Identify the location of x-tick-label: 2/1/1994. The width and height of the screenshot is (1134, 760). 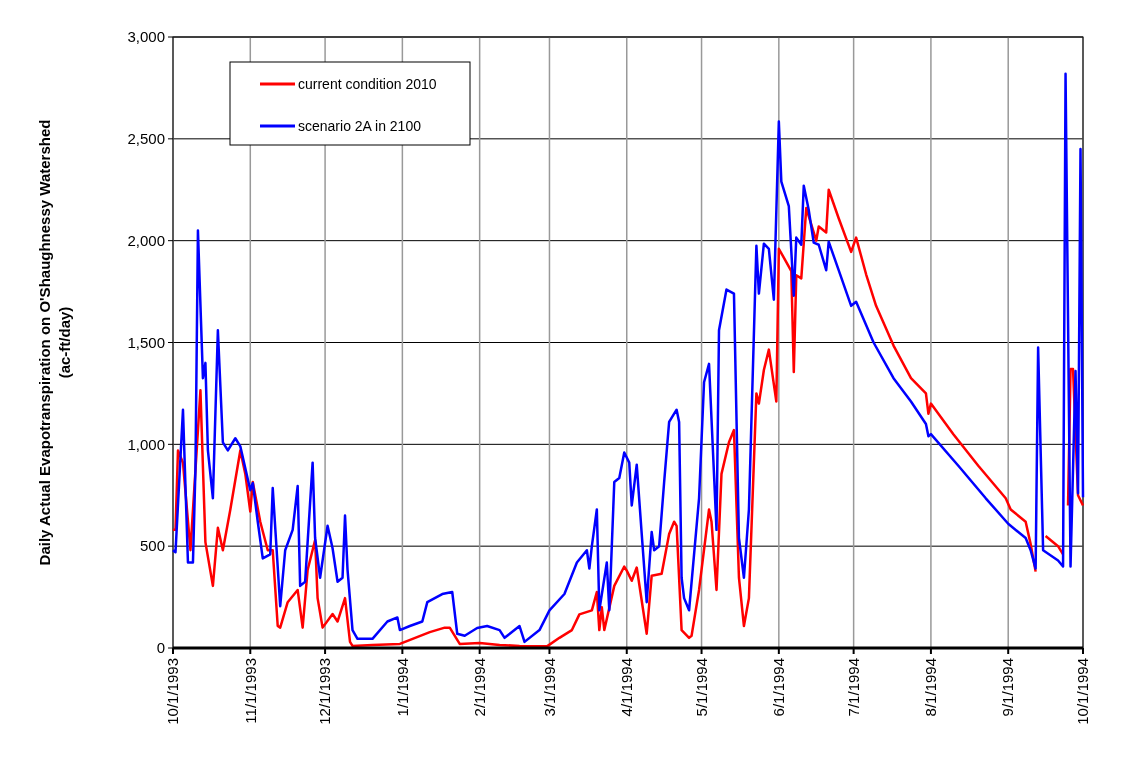
(479, 687).